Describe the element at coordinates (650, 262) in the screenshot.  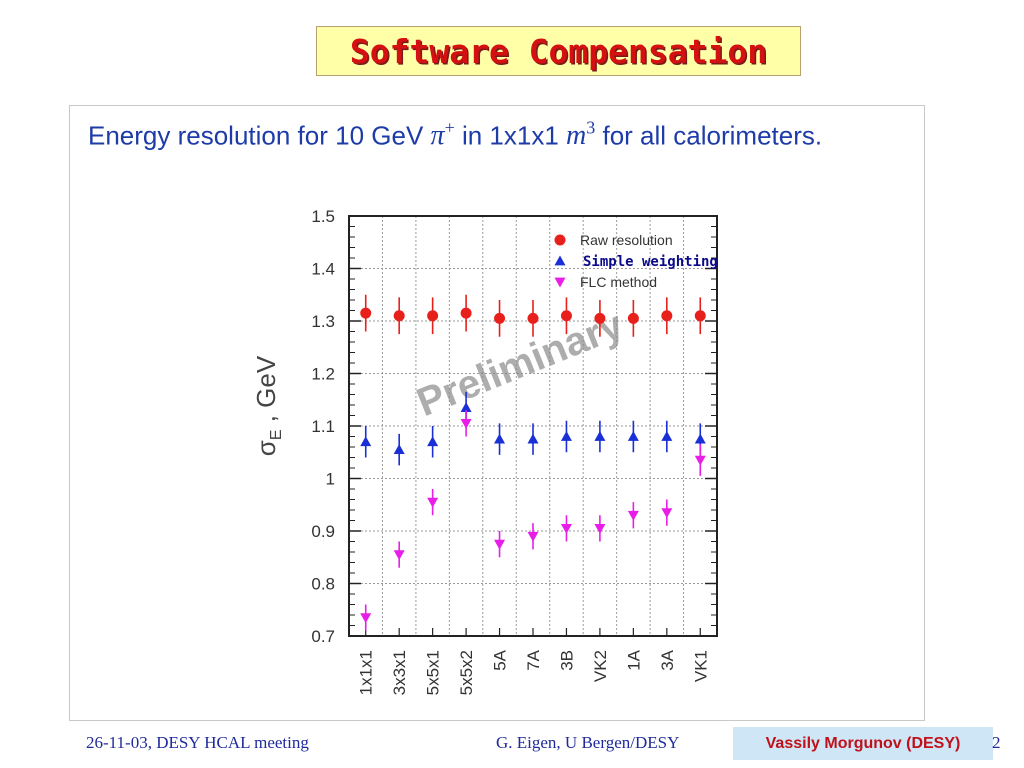
I see `simple-weighting-legend-label: Simple weighting` at that location.